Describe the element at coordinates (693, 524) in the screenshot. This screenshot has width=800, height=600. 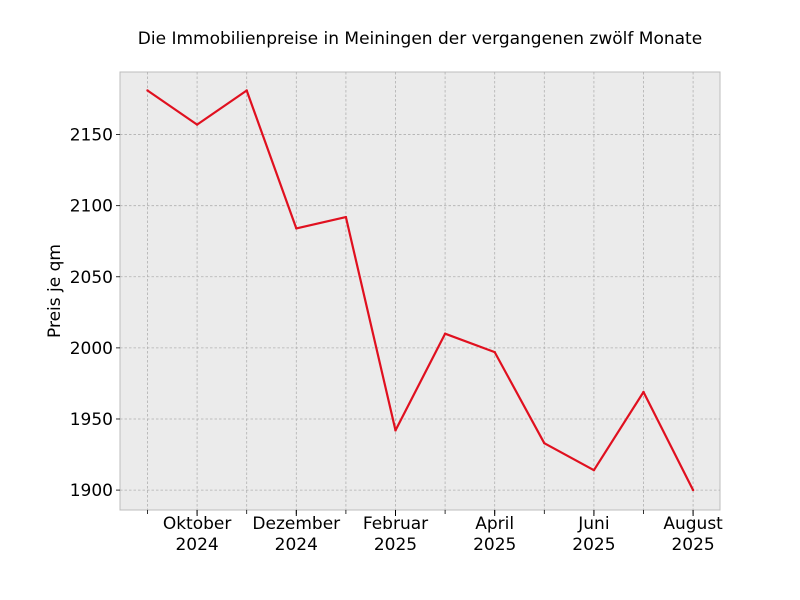
I see `x-tick-label-month: August` at that location.